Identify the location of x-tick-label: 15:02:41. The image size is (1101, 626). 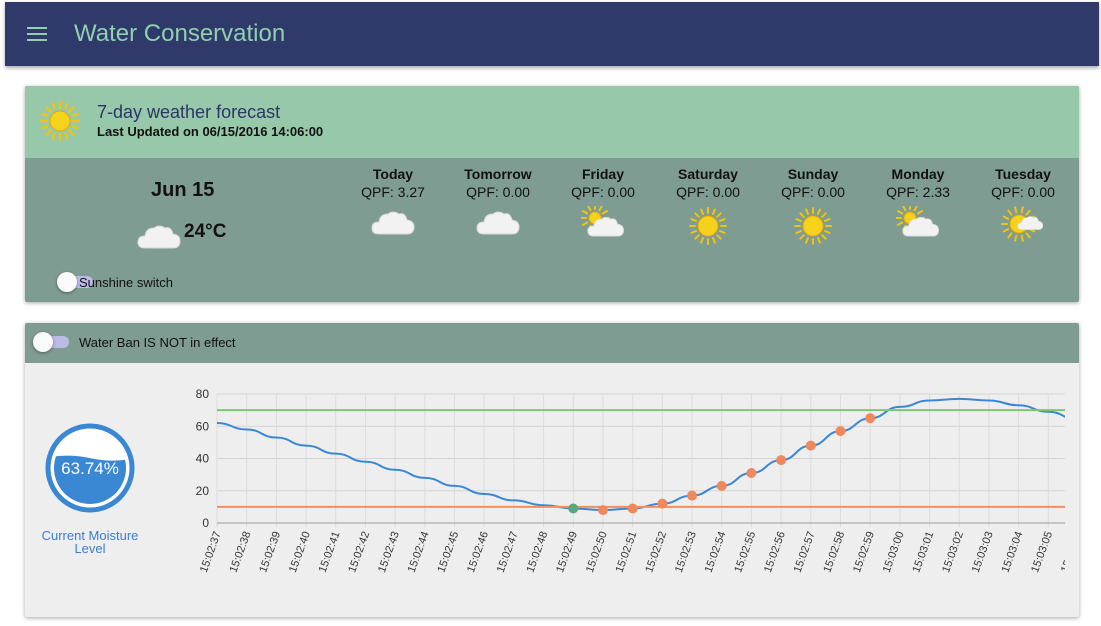
(330, 552).